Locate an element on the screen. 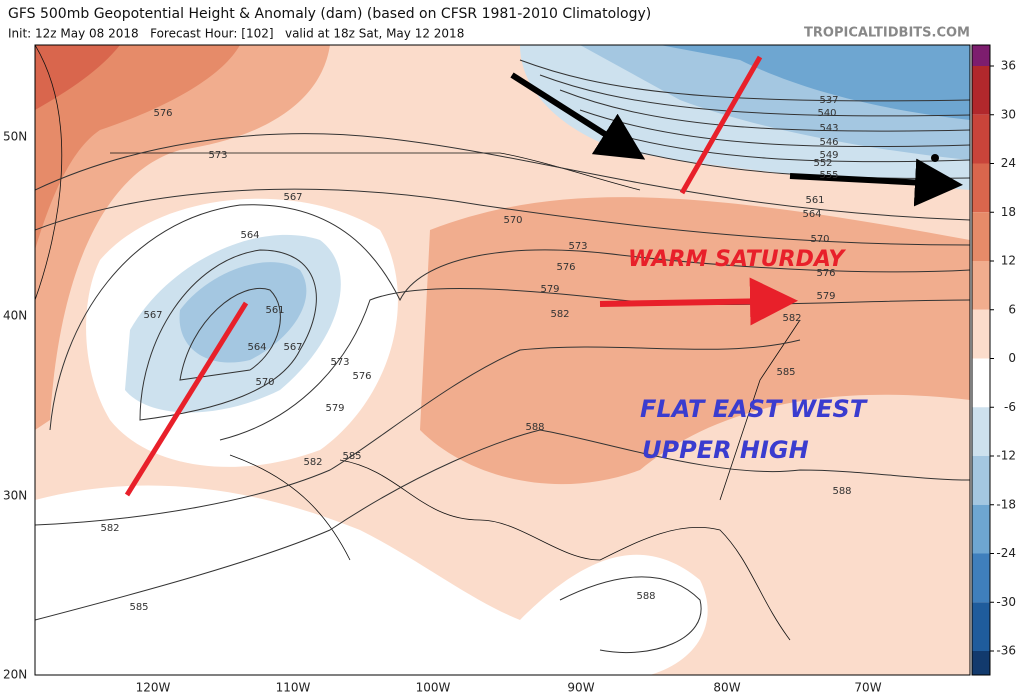  colorbar-label: -18 is located at coordinates (1006, 504).